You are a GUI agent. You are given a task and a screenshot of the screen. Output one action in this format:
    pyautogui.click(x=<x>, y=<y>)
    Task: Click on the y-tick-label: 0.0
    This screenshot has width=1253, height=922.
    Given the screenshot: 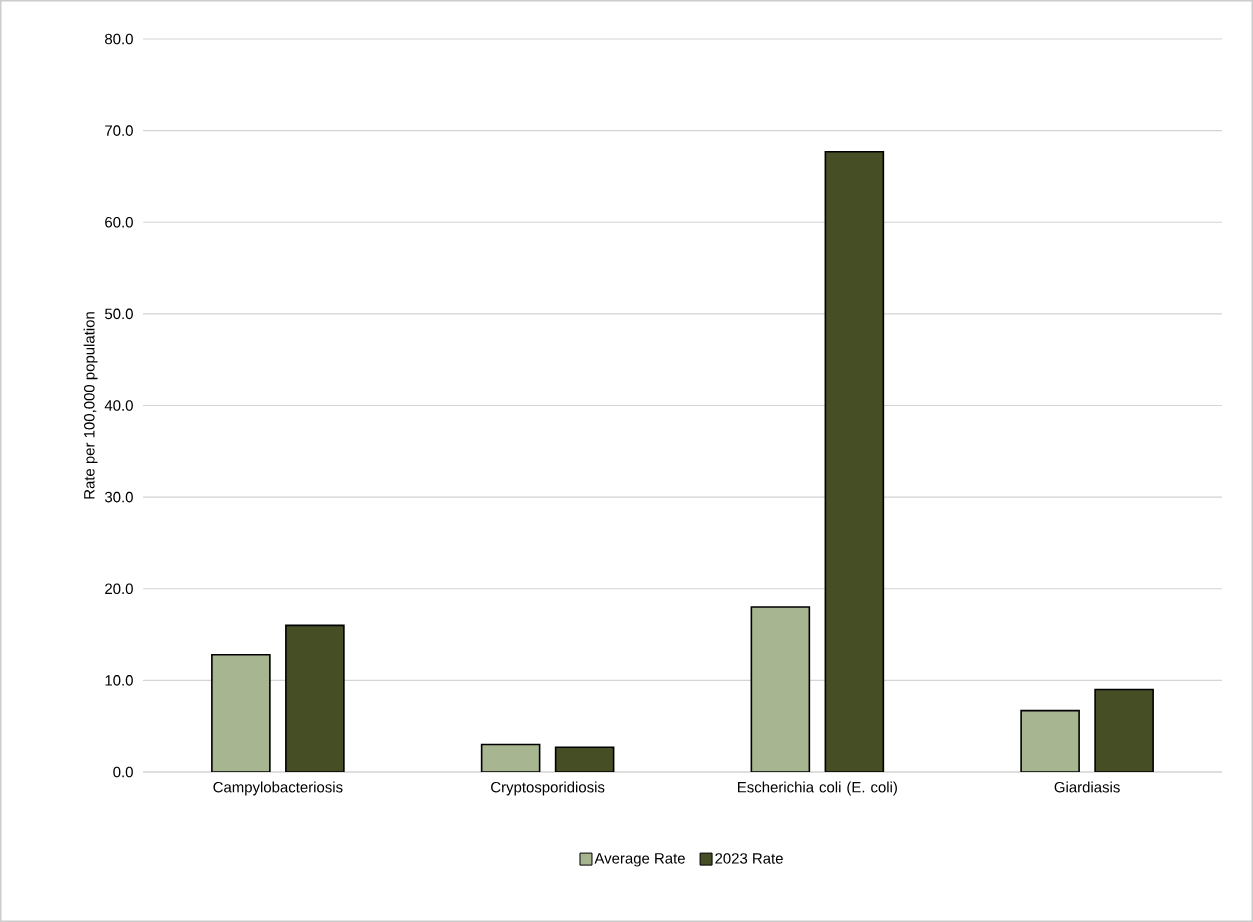 What is the action you would take?
    pyautogui.click(x=123, y=772)
    